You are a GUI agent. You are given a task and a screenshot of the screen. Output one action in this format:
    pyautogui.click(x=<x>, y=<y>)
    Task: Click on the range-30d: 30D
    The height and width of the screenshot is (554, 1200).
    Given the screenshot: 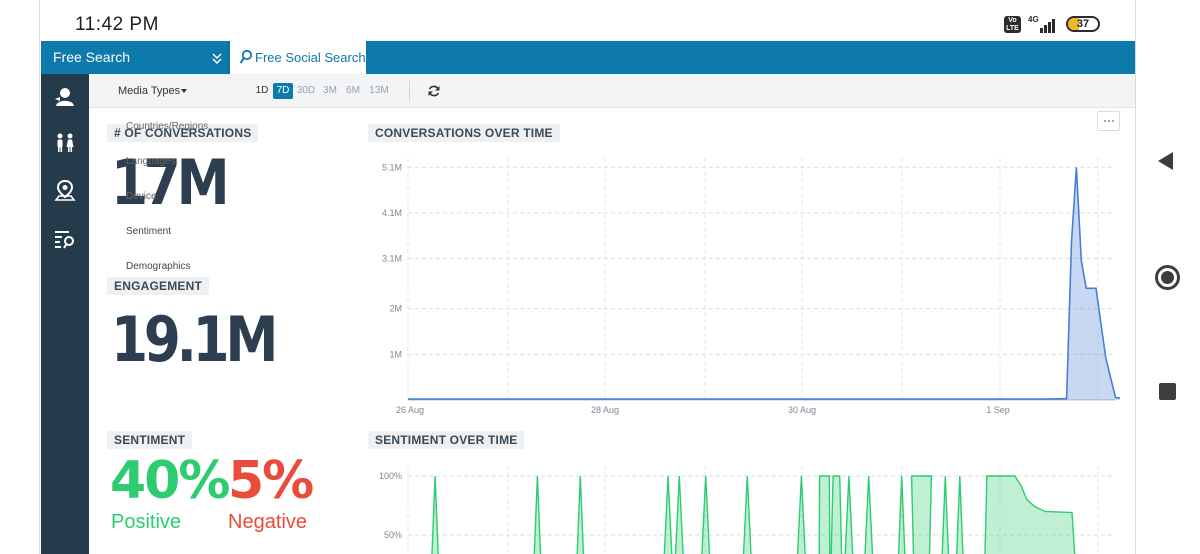 What is the action you would take?
    pyautogui.click(x=306, y=90)
    